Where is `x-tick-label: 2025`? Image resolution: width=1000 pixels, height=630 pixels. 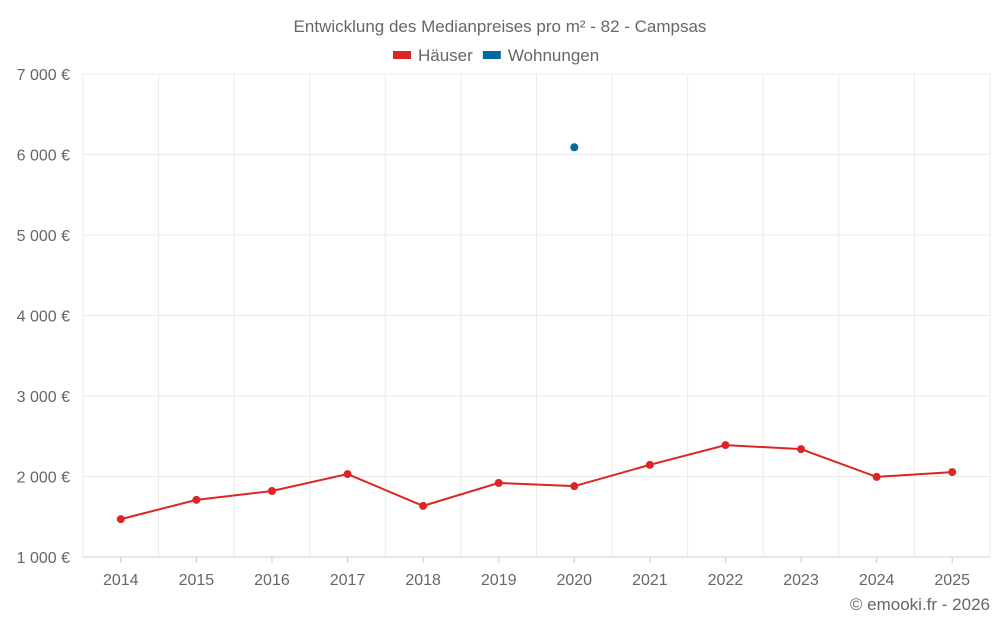 x-tick-label: 2025 is located at coordinates (952, 580).